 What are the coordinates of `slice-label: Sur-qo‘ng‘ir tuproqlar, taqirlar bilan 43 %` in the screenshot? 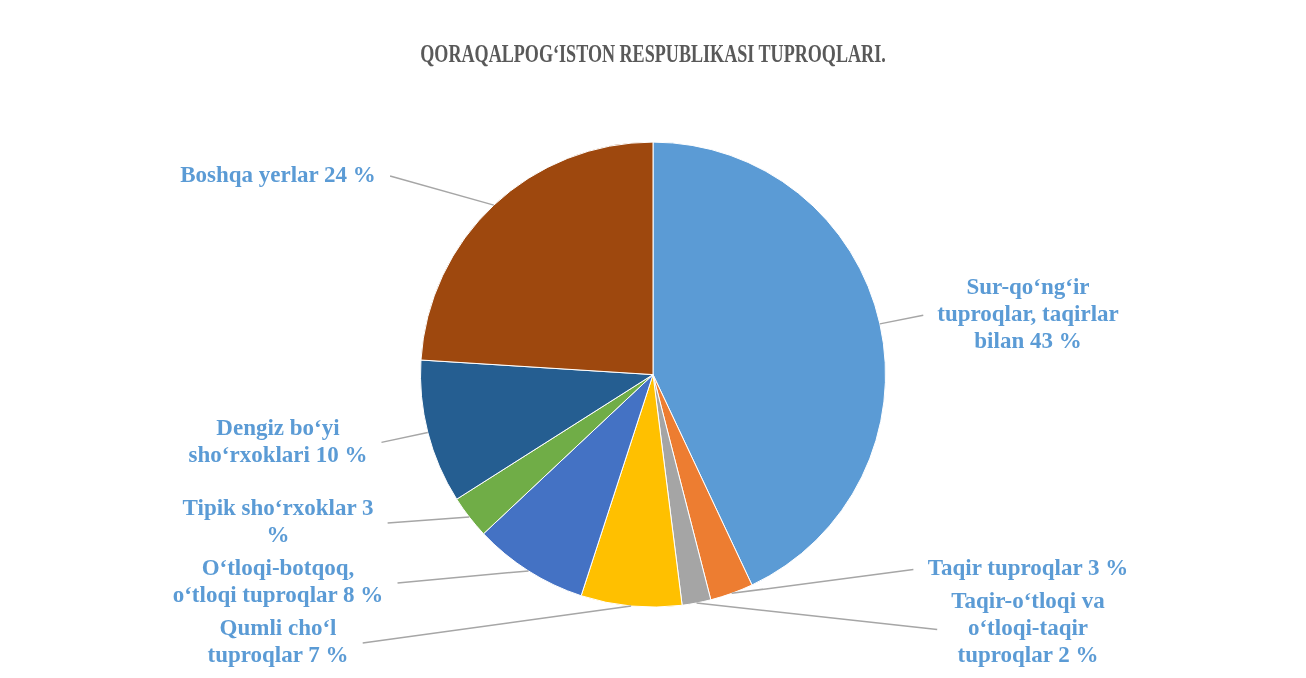 It's located at (1028, 314).